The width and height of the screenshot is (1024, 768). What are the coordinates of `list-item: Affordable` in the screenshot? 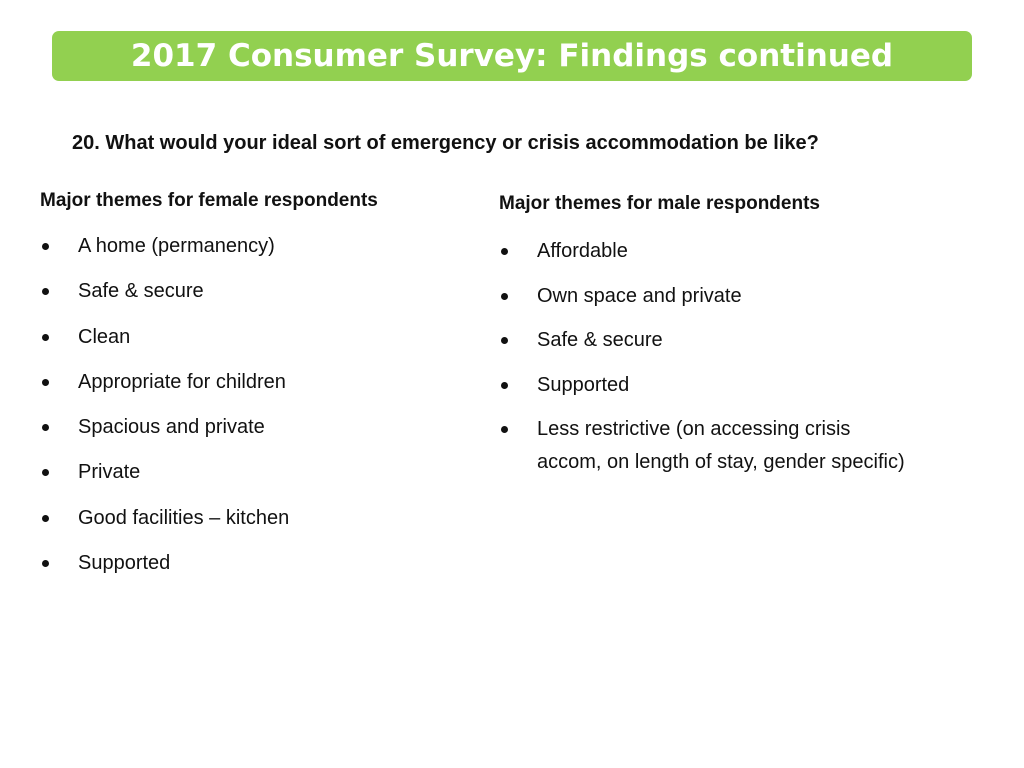 It's located at (719, 251).